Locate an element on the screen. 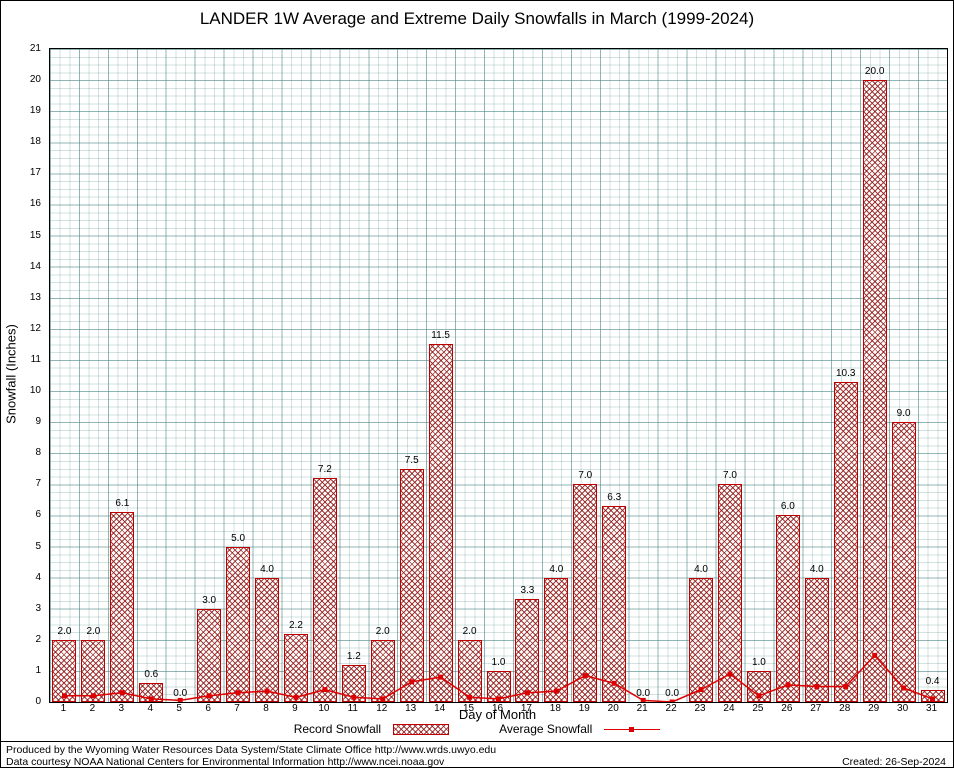 The height and width of the screenshot is (768, 954). bar-value-label-day-2: 2.0 is located at coordinates (93, 631).